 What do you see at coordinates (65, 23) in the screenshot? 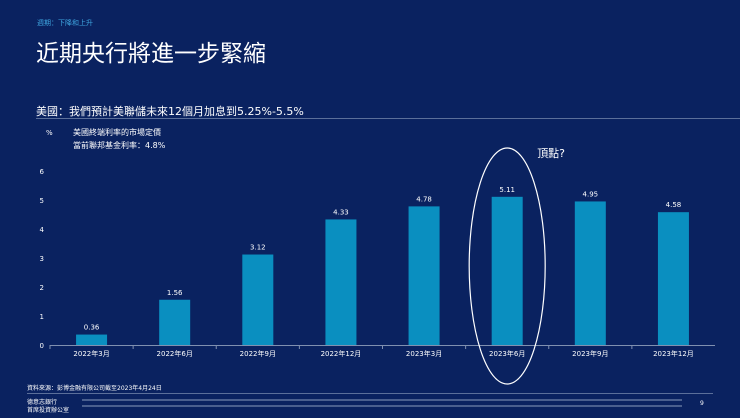
I see `breadcrumb: 週期：下降和上升` at bounding box center [65, 23].